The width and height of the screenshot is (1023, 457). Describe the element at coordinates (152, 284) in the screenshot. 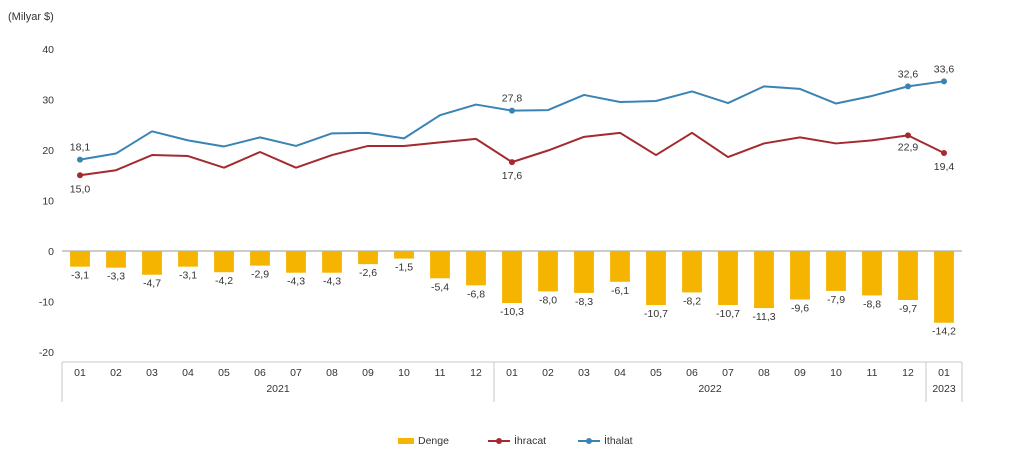

I see `denge-data-label: -4,7` at that location.